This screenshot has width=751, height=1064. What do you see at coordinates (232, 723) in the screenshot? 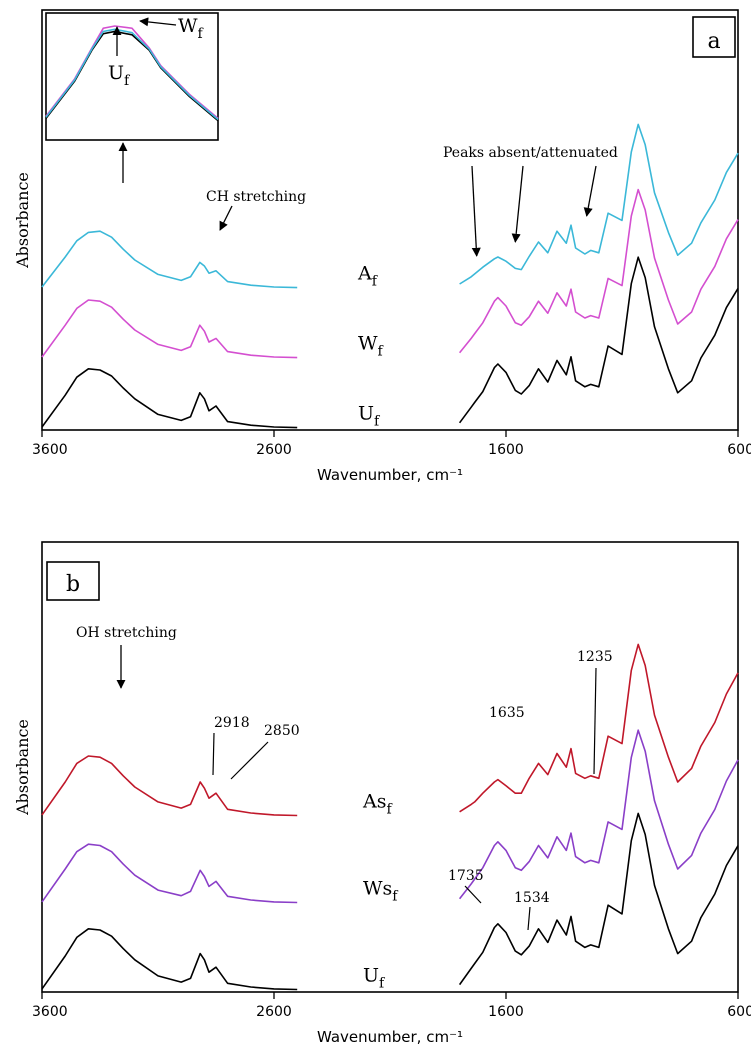
I see `annotation-2918: 2918` at bounding box center [232, 723].